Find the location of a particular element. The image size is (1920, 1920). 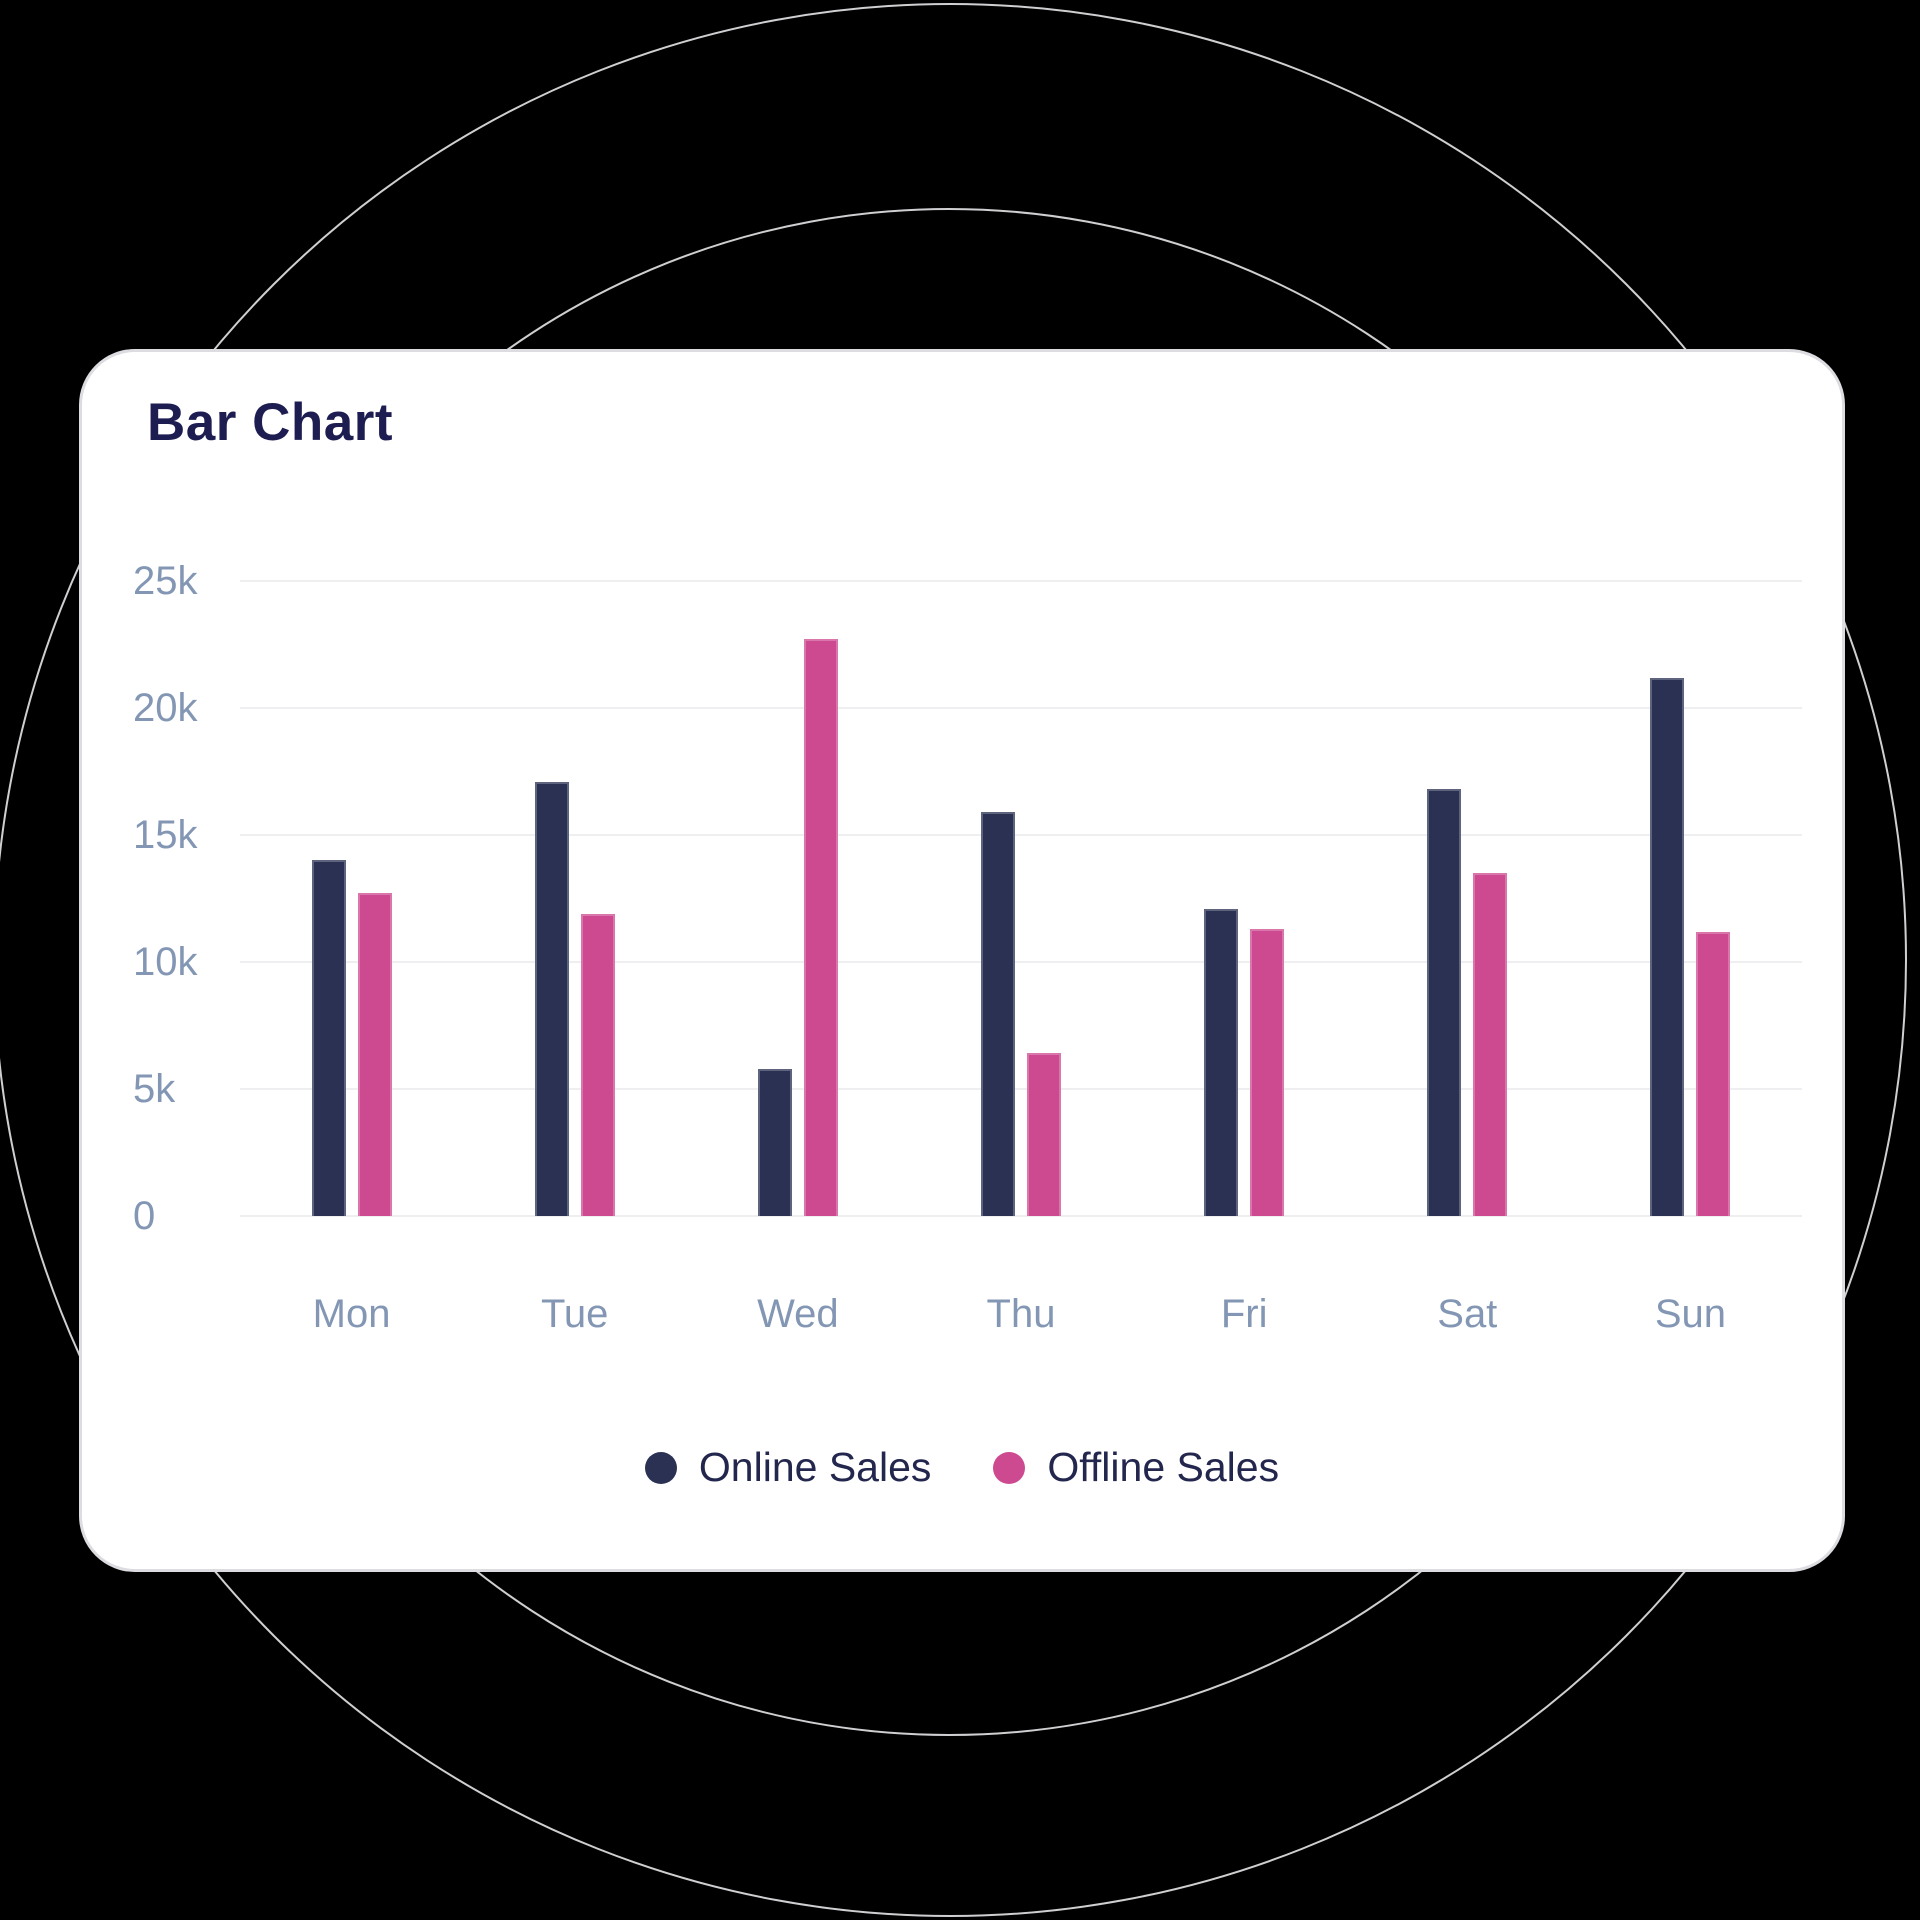

legend-item-offline-sales: Offline Sales is located at coordinates (1136, 1467).